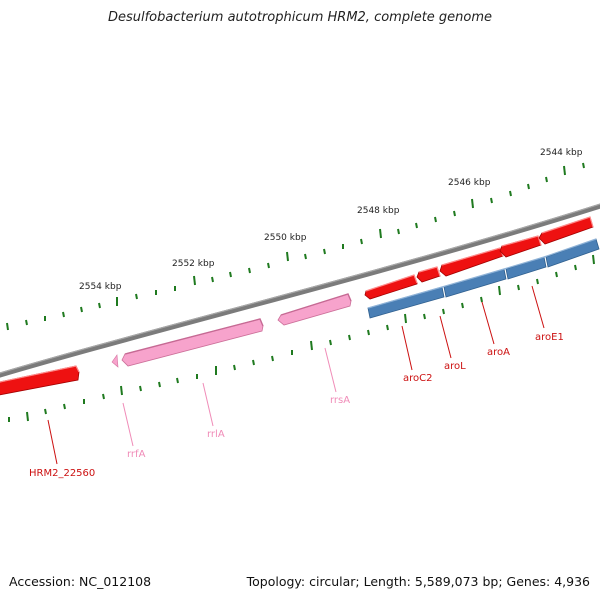 The width and height of the screenshot is (600, 600). I want to click on rna-features, so click(231, 330).